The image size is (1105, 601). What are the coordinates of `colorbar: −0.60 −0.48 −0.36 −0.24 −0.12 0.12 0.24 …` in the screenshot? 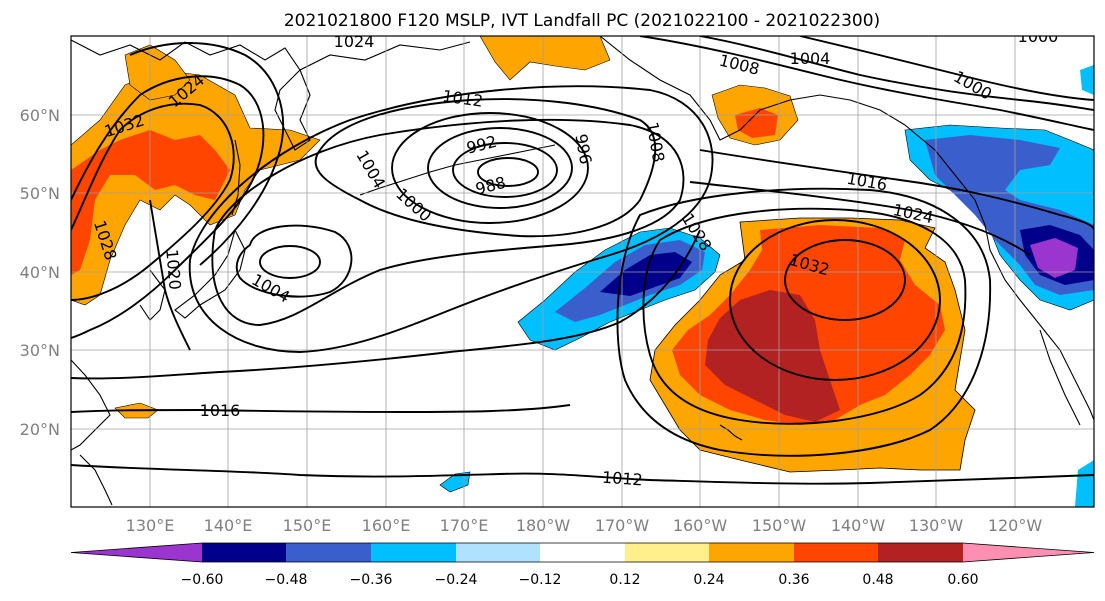 It's located at (582, 565).